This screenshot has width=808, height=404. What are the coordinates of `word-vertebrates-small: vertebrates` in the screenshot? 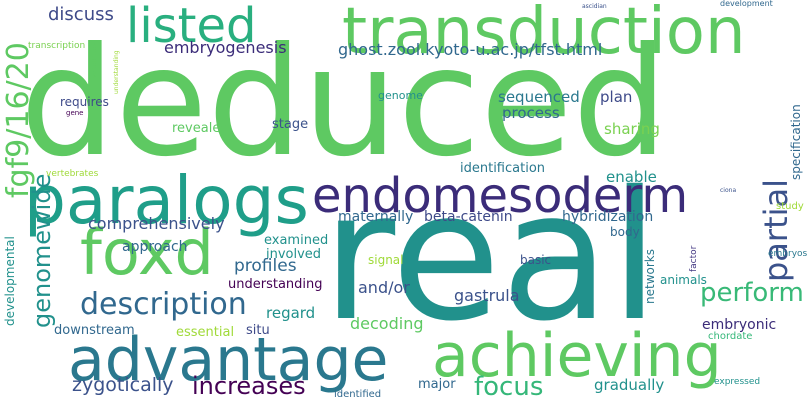 It's located at (95, 60).